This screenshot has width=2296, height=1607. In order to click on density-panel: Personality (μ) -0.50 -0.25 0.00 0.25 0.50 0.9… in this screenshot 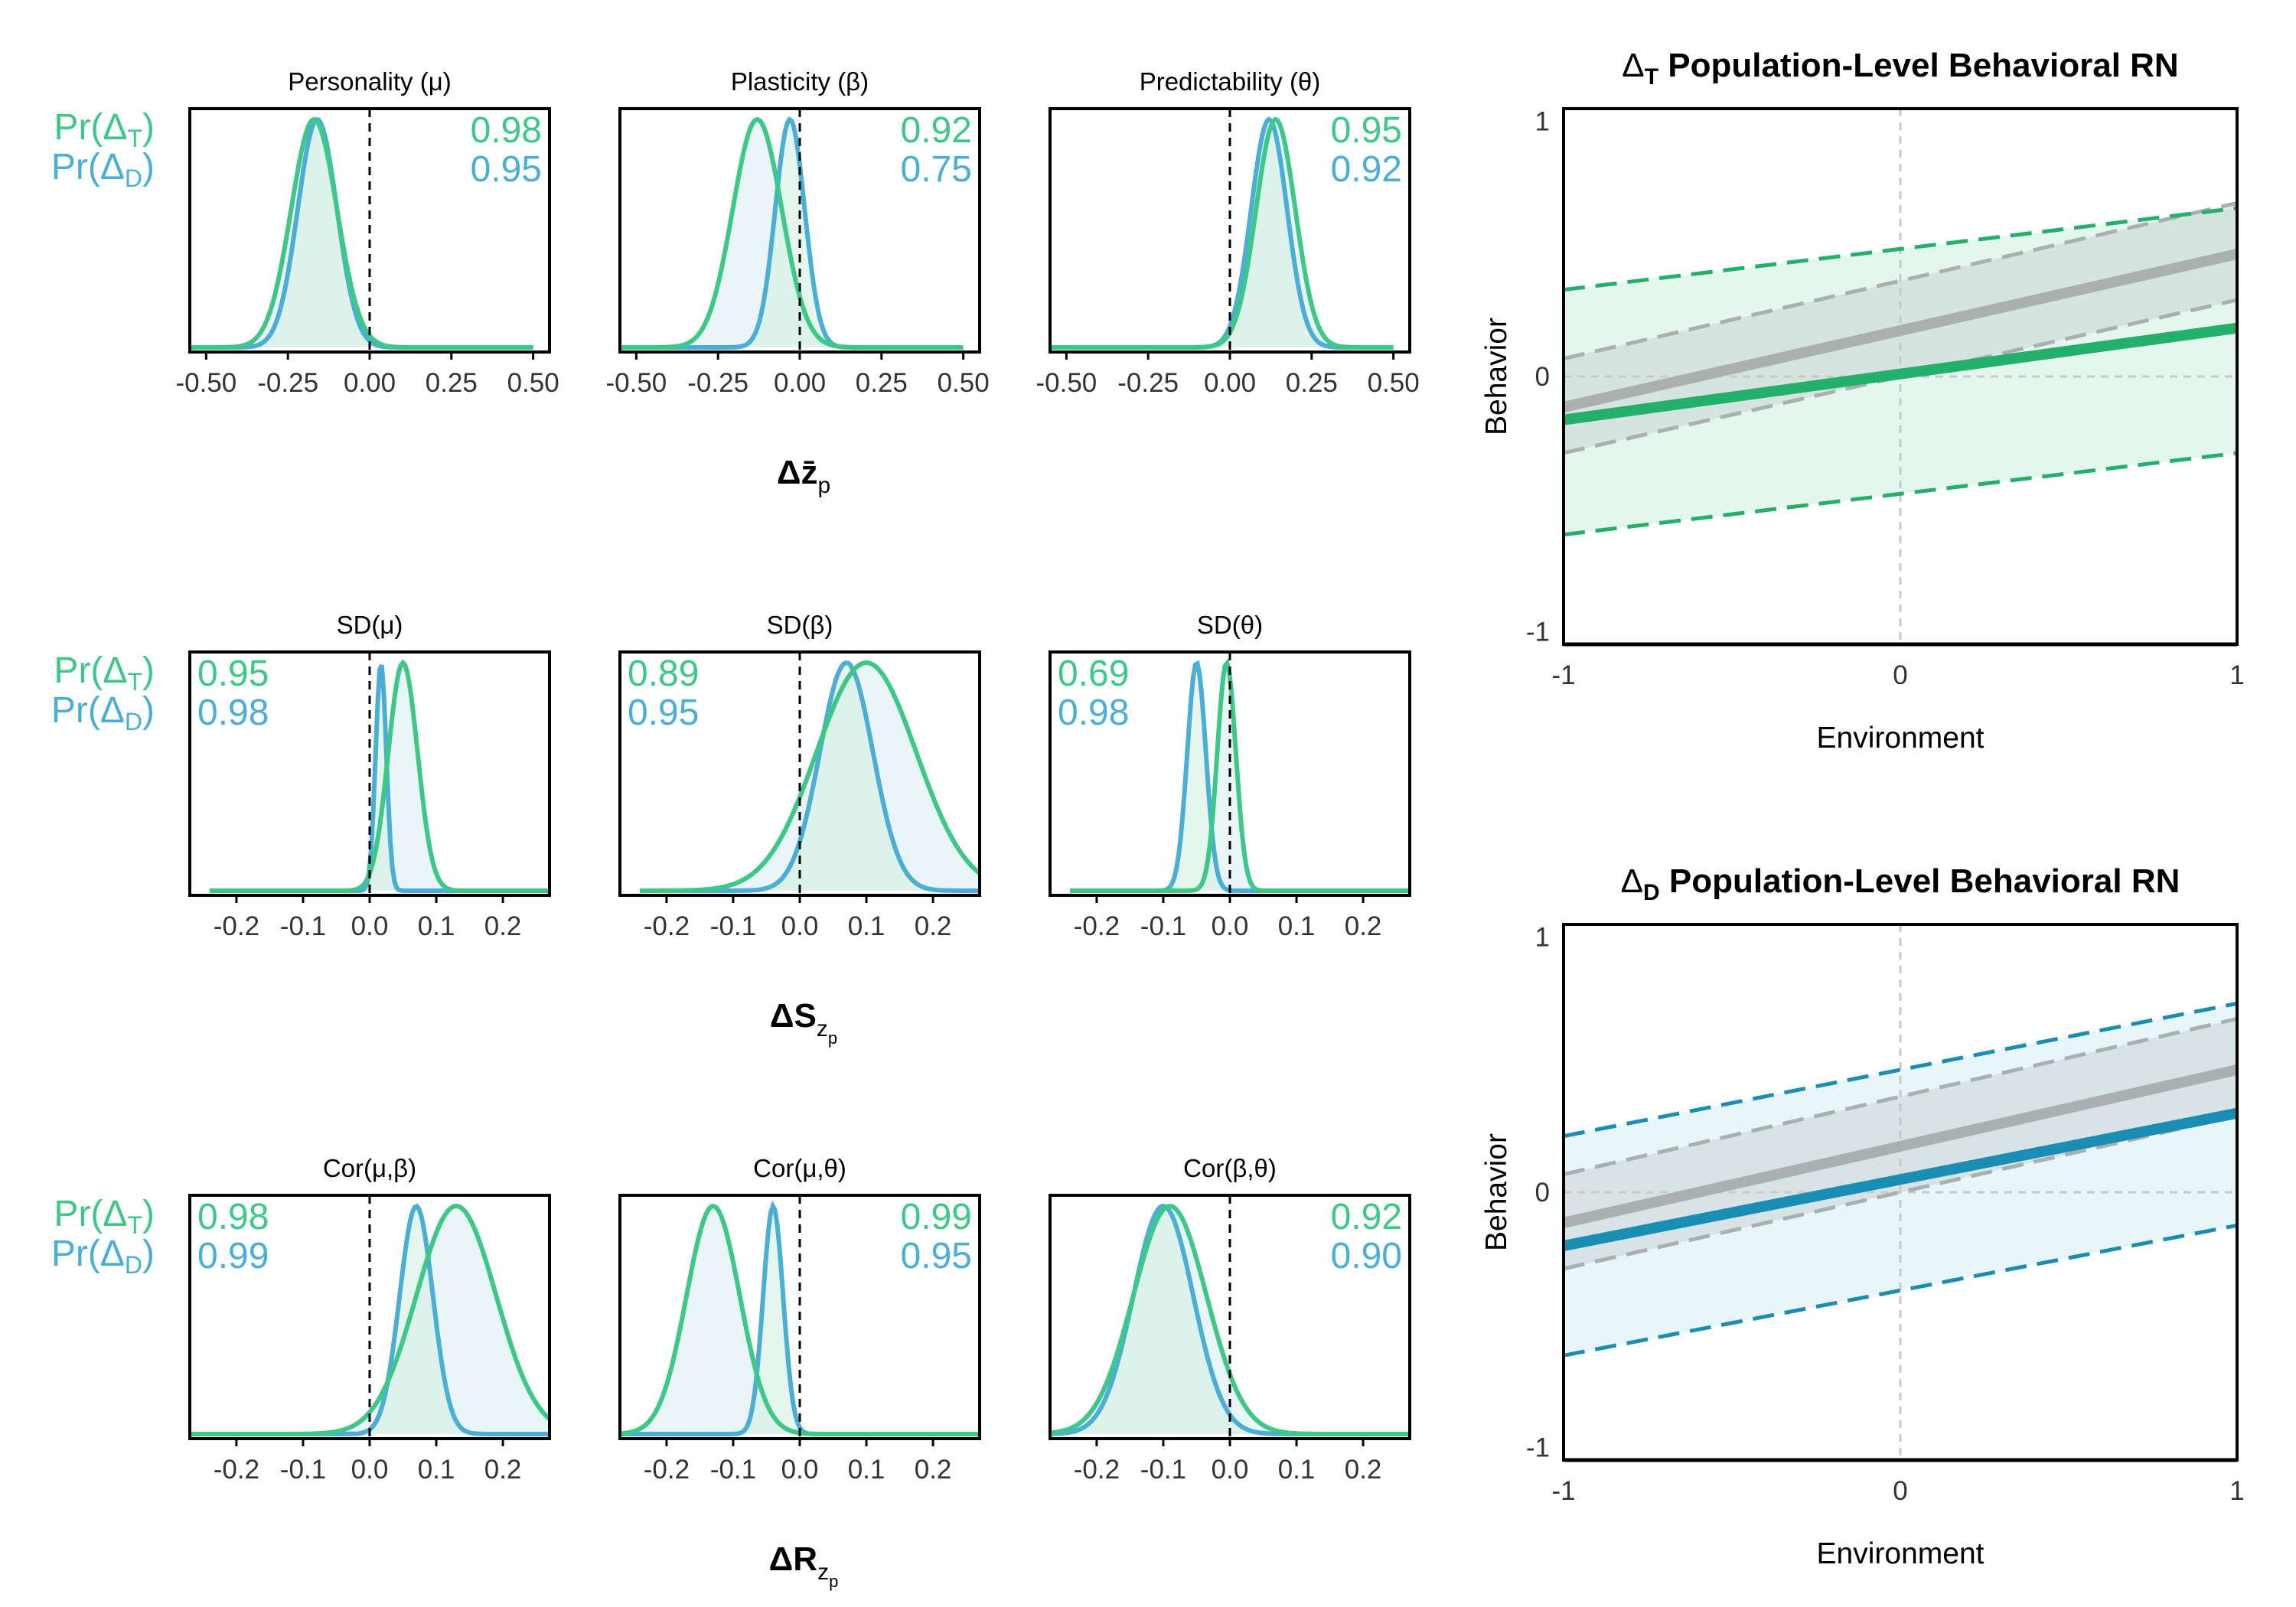, I will do `click(367, 232)`.